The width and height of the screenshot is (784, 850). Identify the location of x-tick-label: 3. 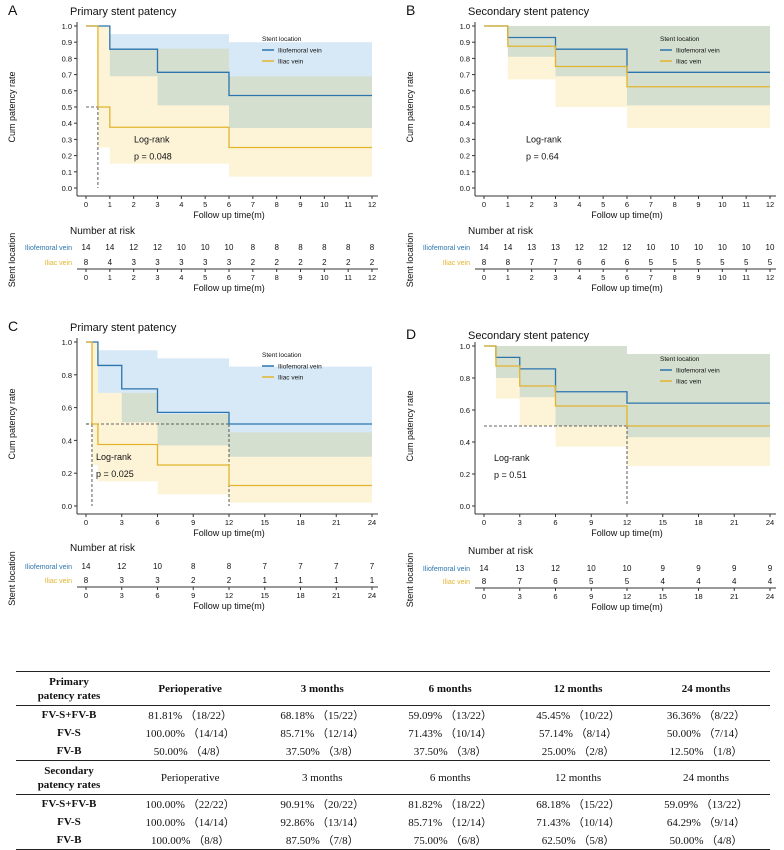
(157, 204).